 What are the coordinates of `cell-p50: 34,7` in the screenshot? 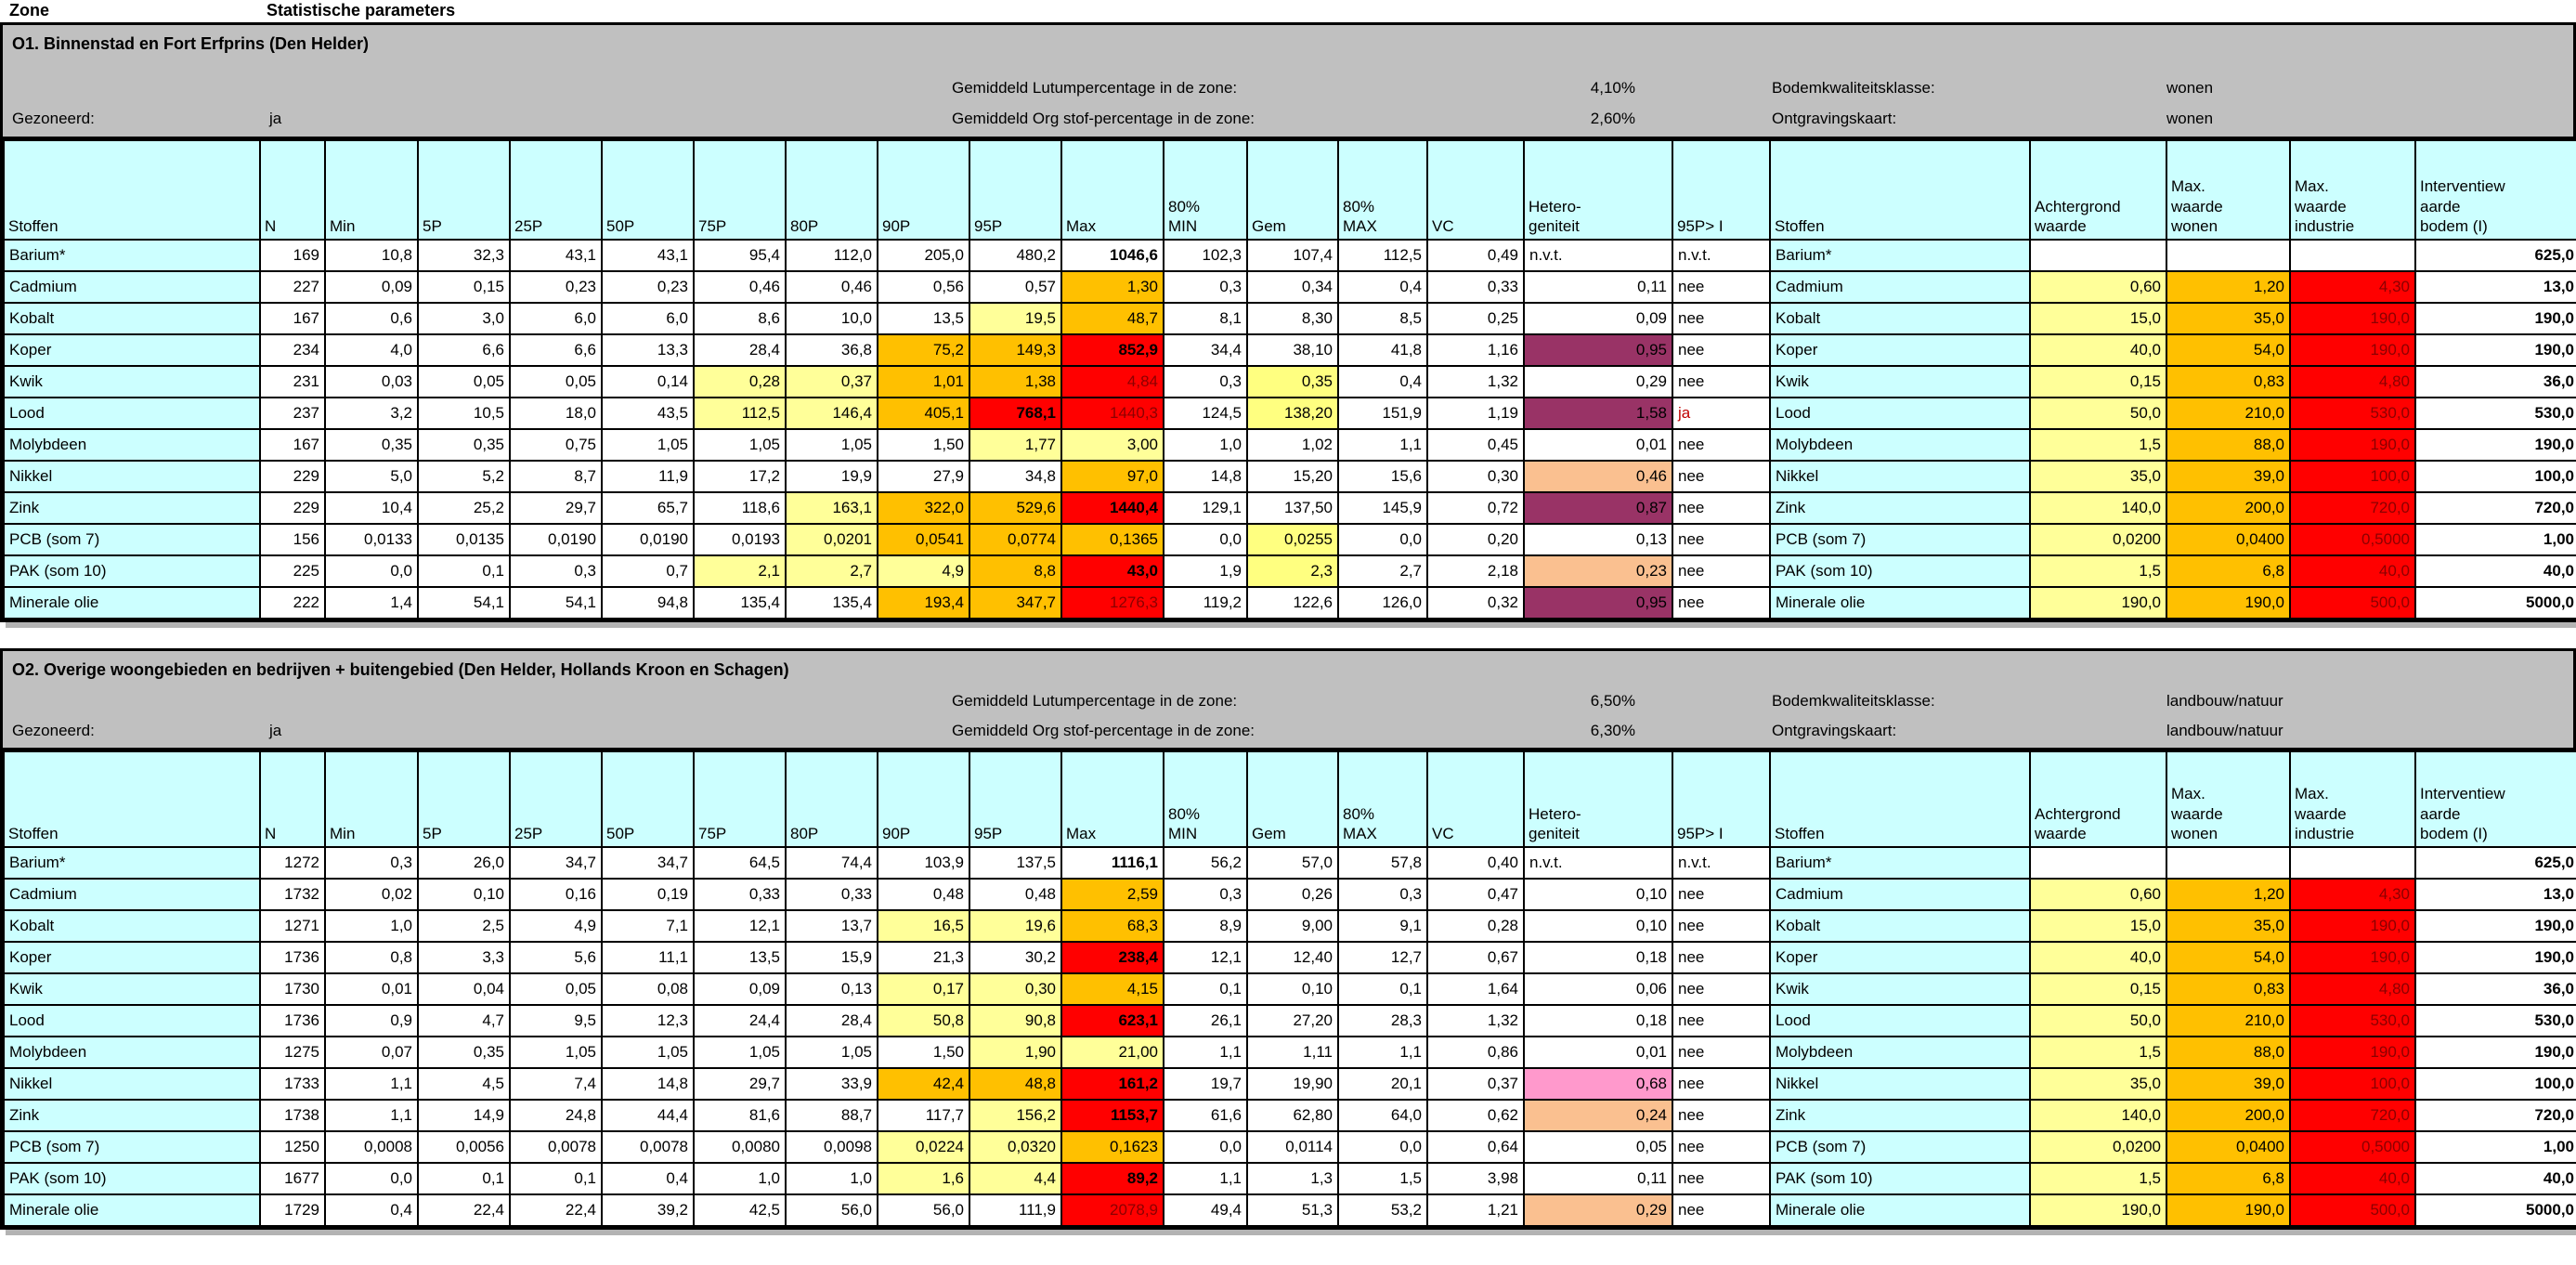 It's located at (648, 863).